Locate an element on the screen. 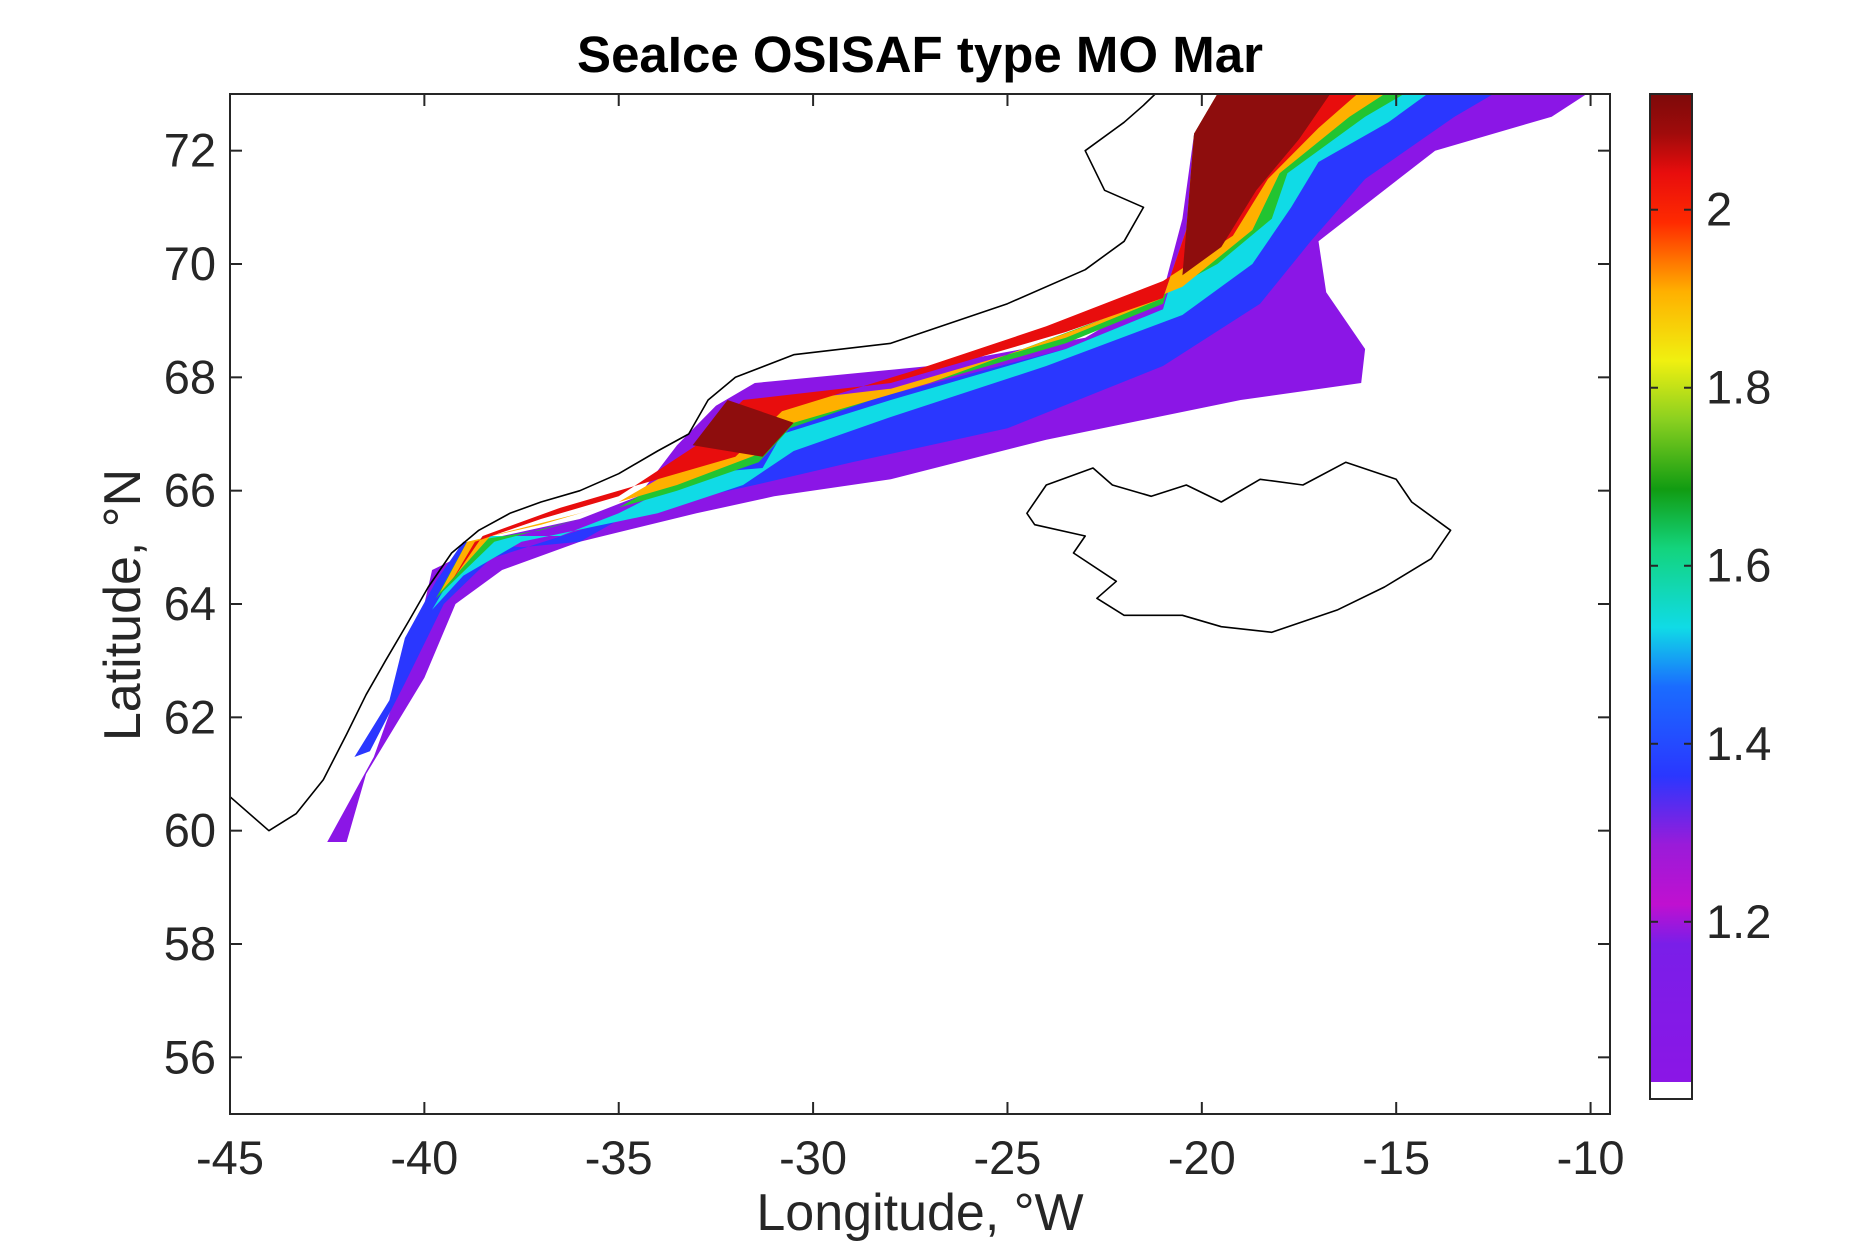 The width and height of the screenshot is (1875, 1250). colorbar-tick-label: 2 is located at coordinates (1719, 209).